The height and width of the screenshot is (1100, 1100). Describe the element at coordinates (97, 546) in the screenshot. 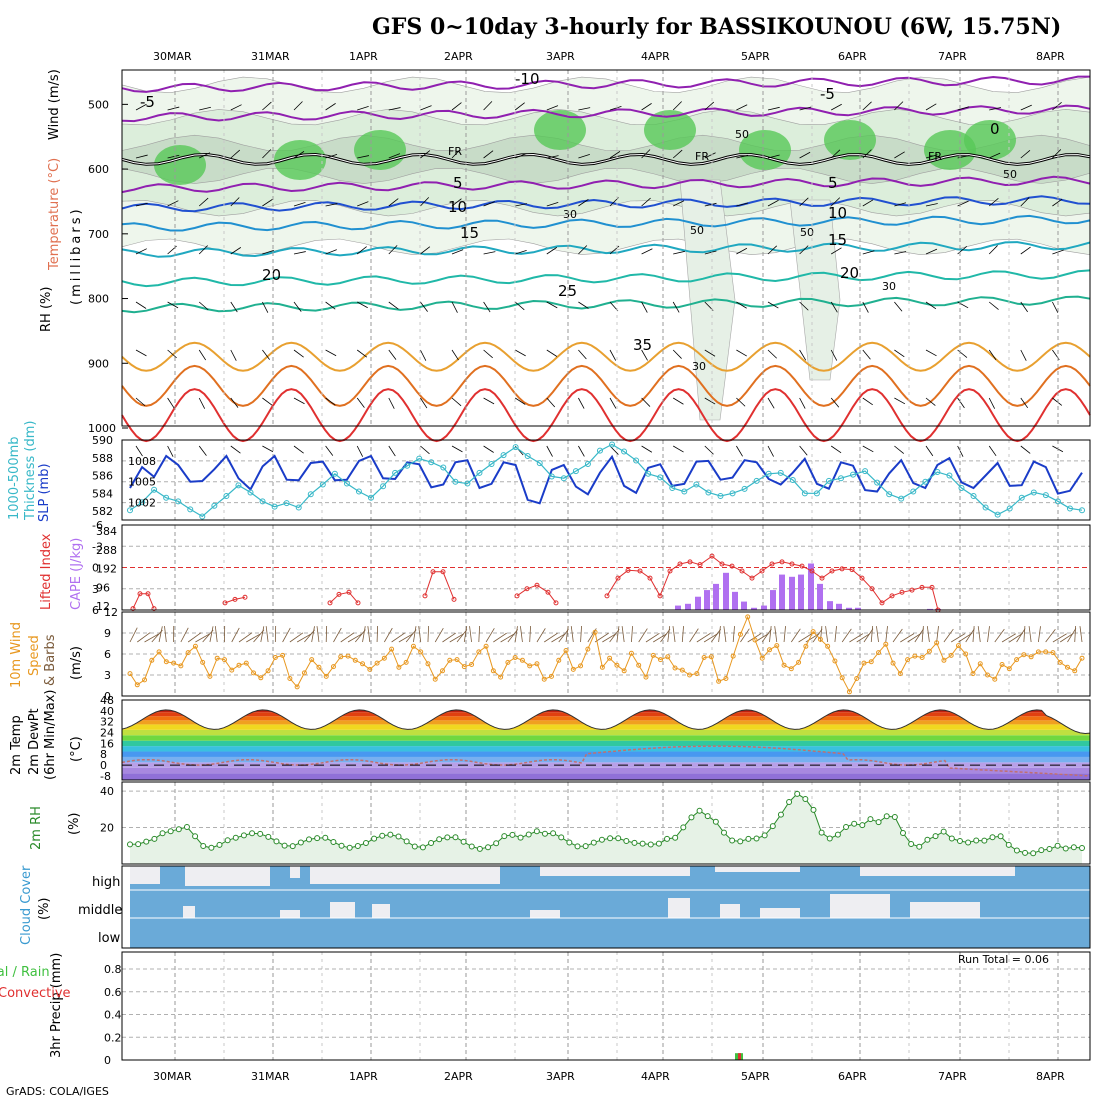

I see `li-tick: -3` at that location.